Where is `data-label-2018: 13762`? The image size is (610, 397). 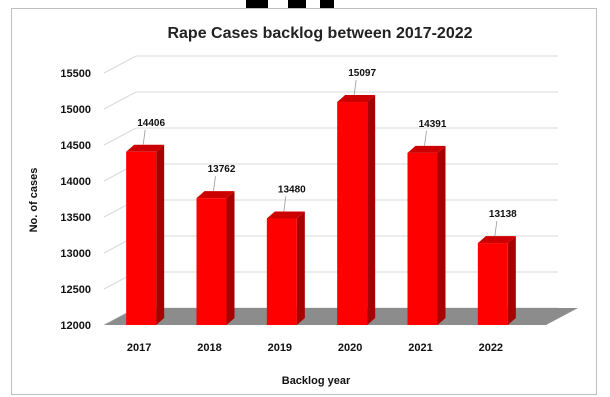 data-label-2018: 13762 is located at coordinates (222, 169).